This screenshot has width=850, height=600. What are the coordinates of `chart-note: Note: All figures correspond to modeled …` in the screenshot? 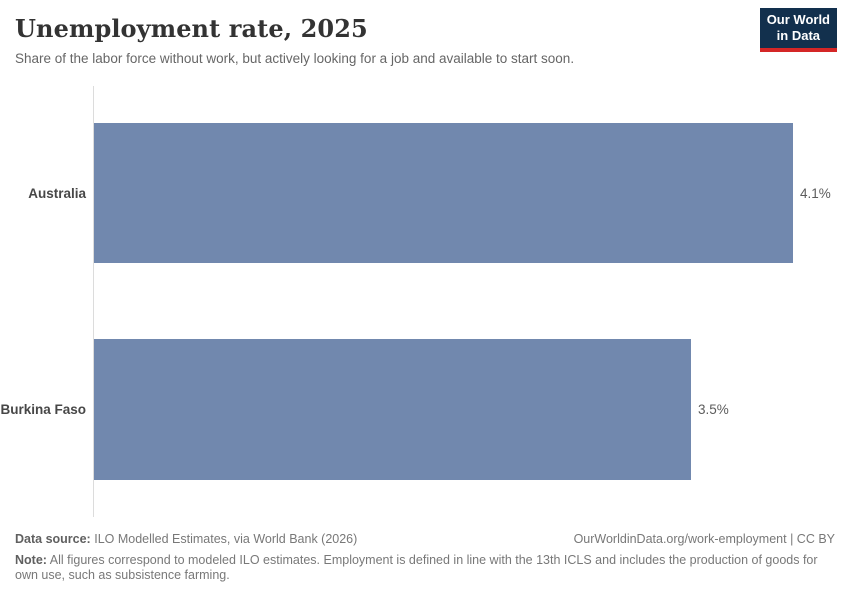 It's located at (416, 568).